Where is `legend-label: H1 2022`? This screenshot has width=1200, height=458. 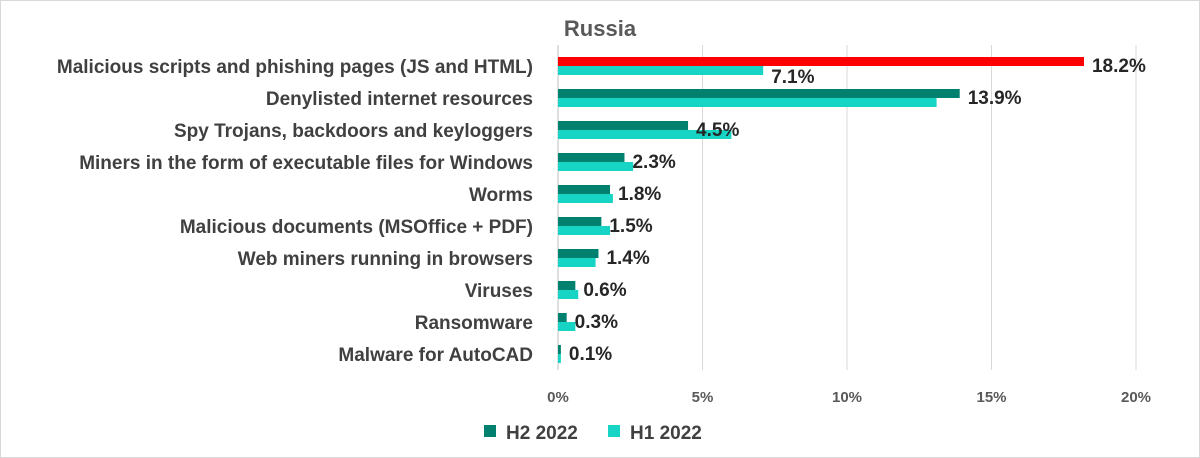 legend-label: H1 2022 is located at coordinates (666, 433).